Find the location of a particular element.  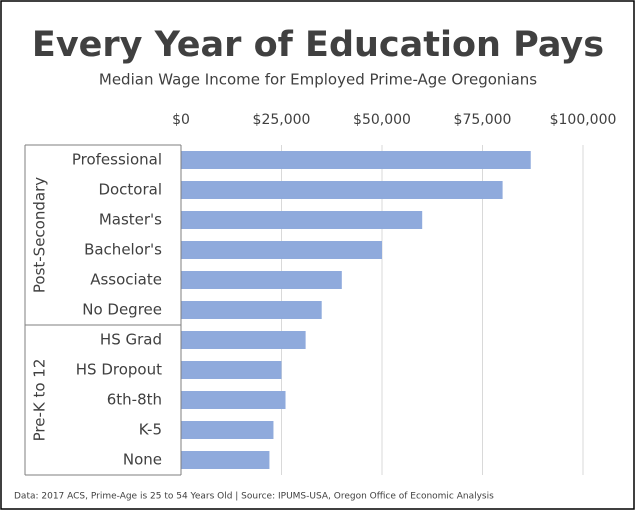

y-tick-label: None is located at coordinates (142, 460).